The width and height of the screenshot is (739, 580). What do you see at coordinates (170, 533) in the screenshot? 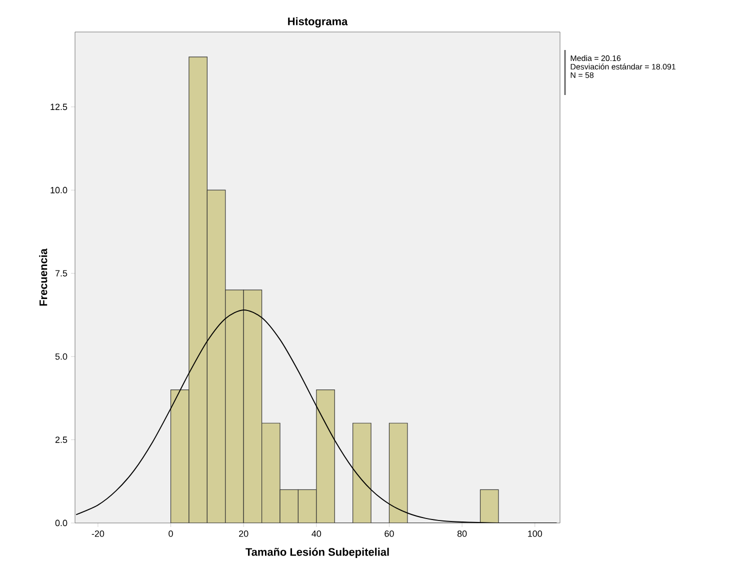
I see `x-tick-label: 0` at bounding box center [170, 533].